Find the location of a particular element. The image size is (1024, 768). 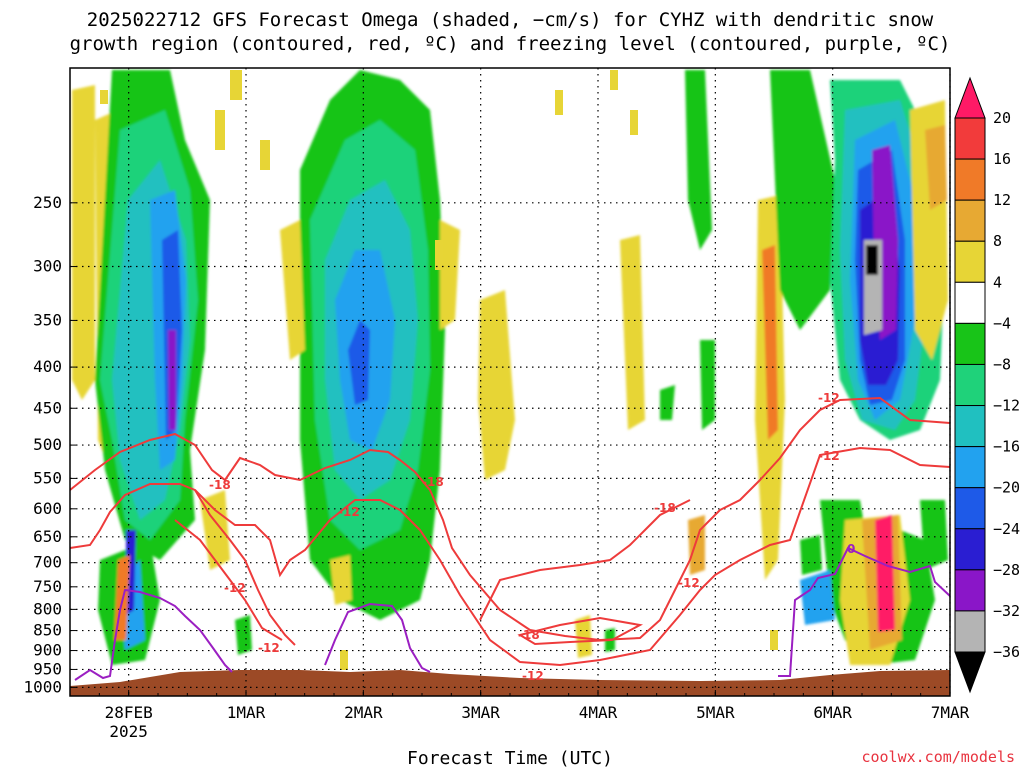

x-axis-label: Forecast Time (UTC) is located at coordinates (510, 758).